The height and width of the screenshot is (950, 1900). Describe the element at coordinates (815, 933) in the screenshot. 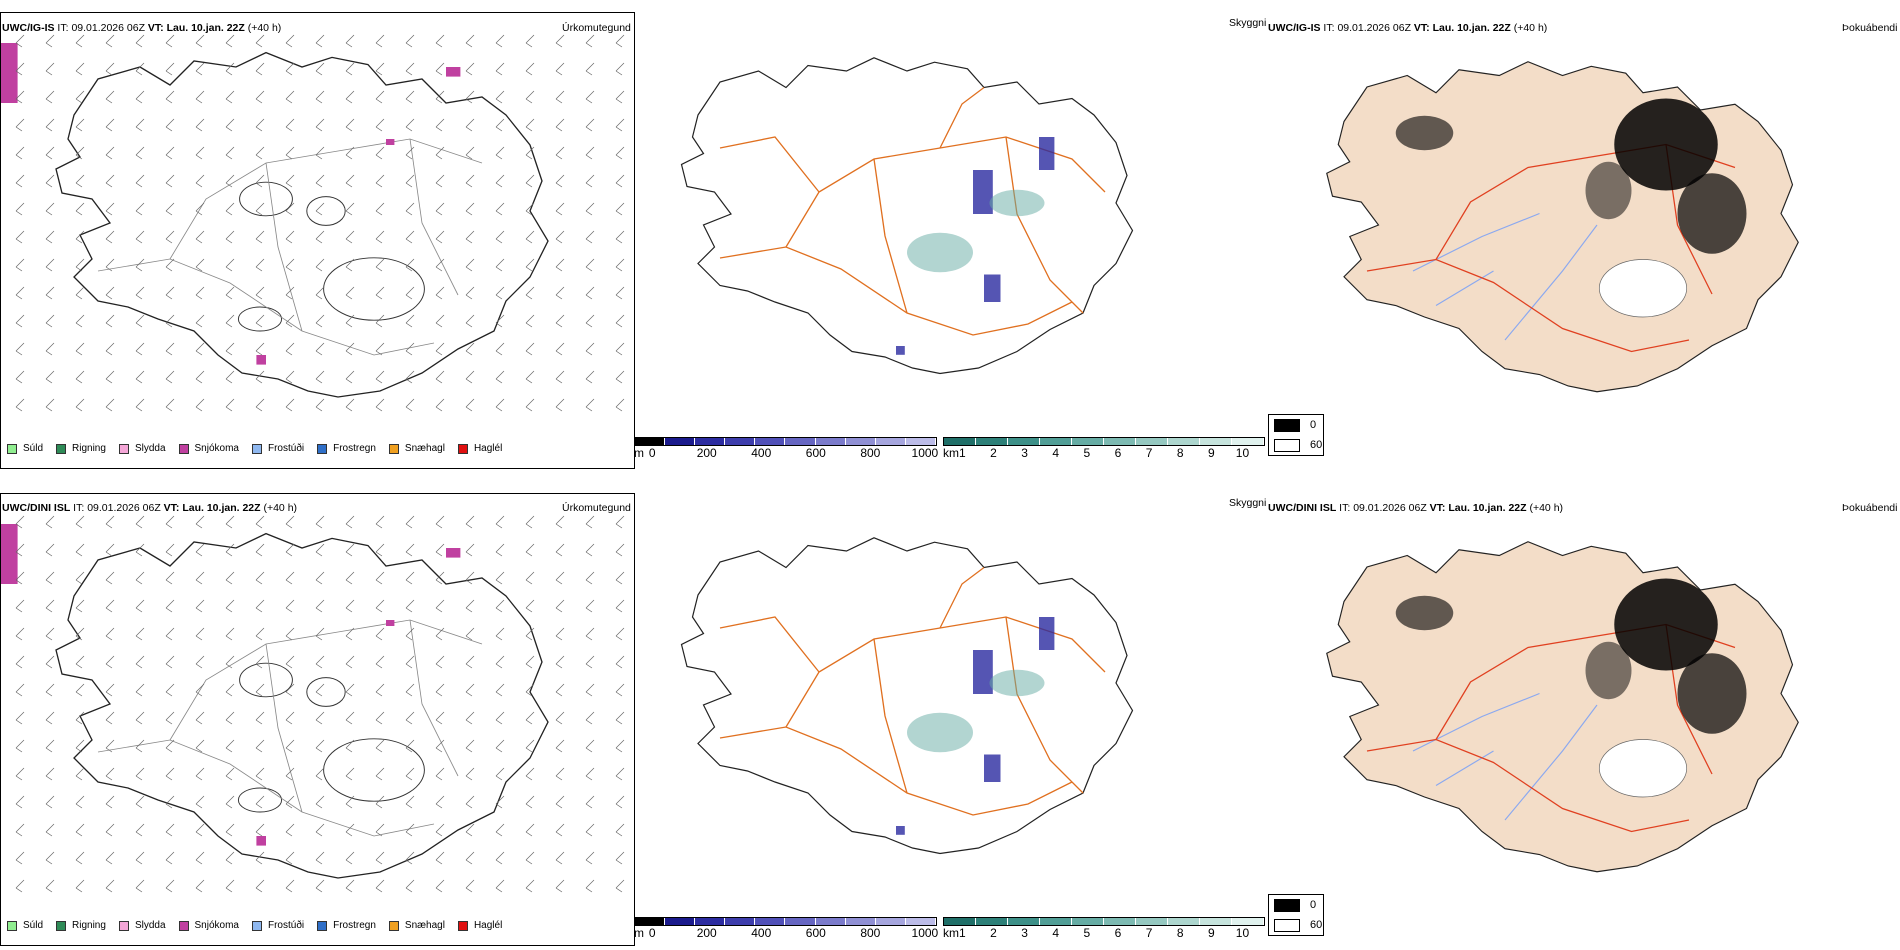

I see `colorbar-tick-label: 600` at that location.